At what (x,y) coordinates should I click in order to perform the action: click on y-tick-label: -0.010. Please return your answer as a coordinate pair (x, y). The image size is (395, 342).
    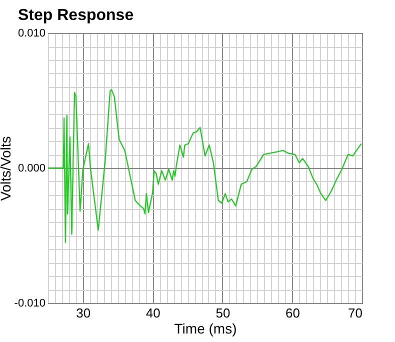
    Looking at the image, I should click on (30, 304).